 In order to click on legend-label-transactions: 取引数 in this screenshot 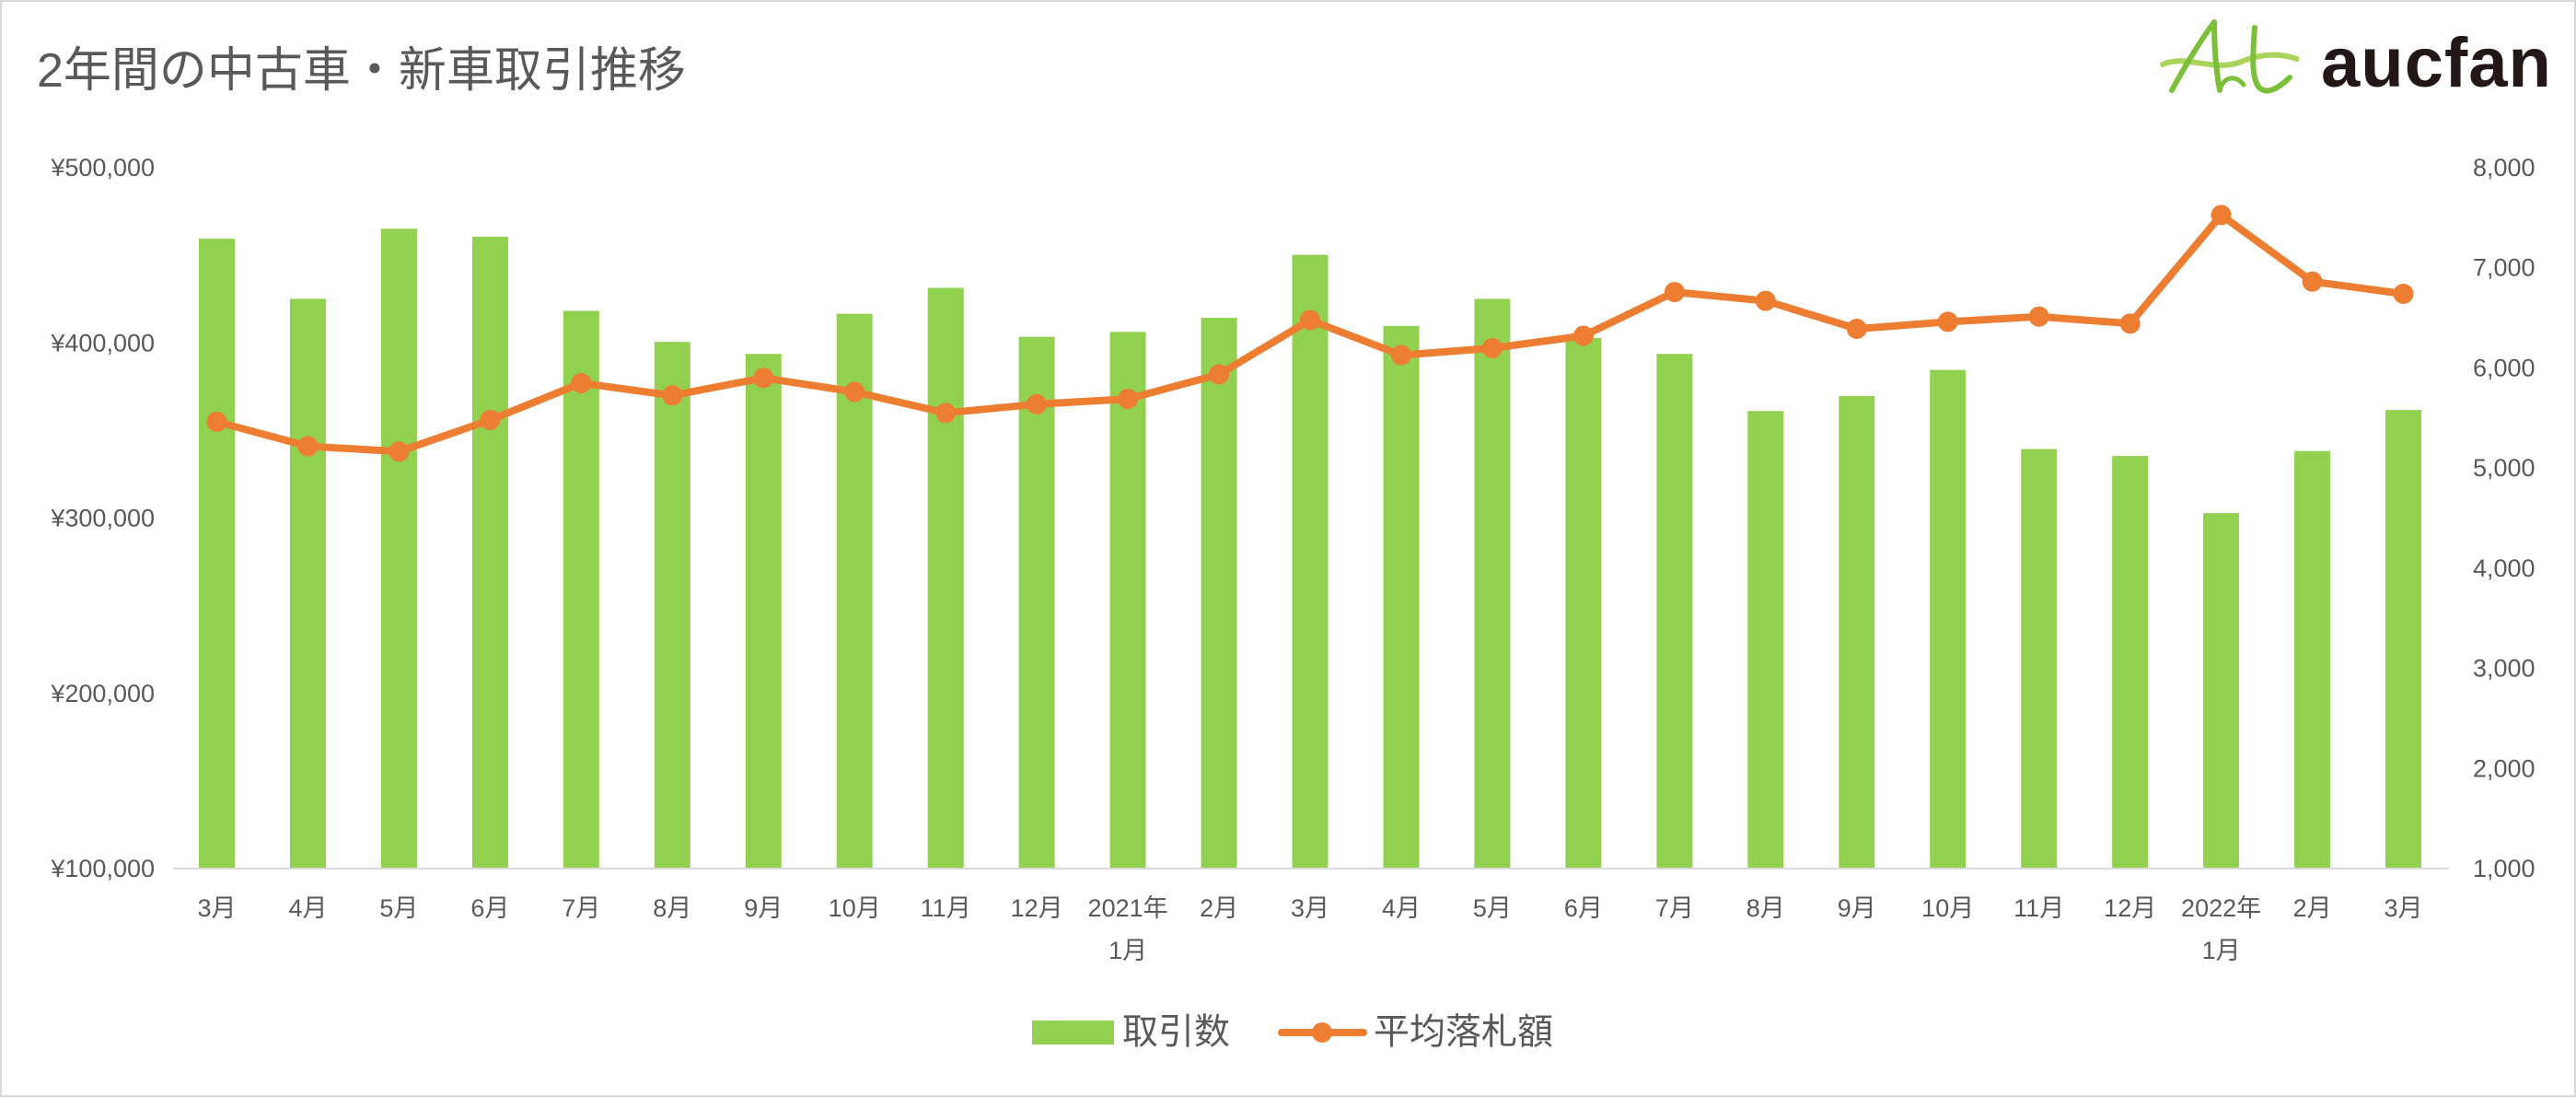, I will do `click(1176, 1033)`.